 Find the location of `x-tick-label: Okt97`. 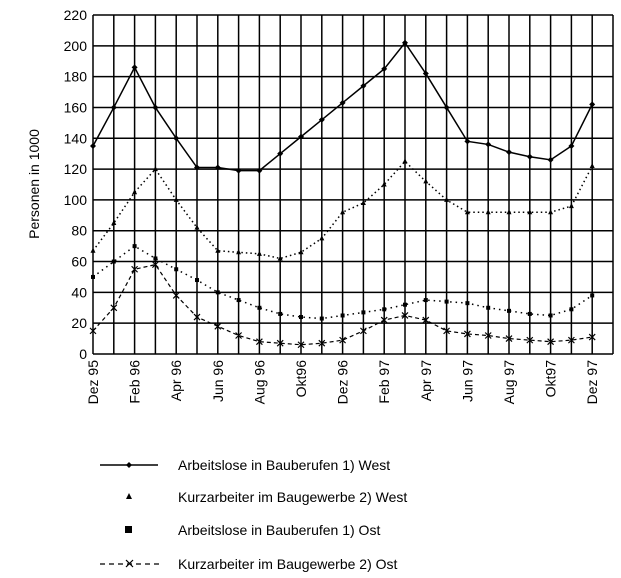

x-tick-label: Okt97 is located at coordinates (551, 379).